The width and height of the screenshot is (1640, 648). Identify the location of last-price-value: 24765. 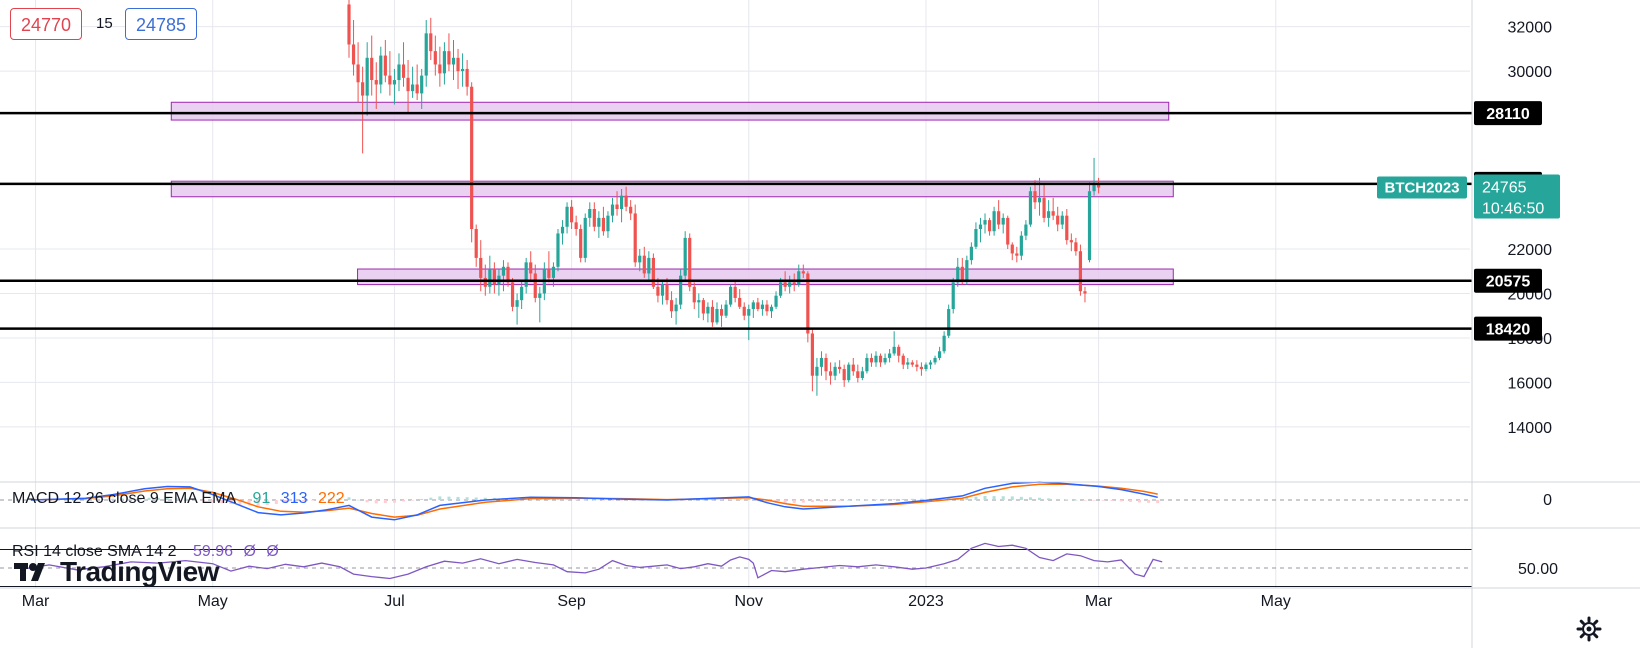
(1504, 188).